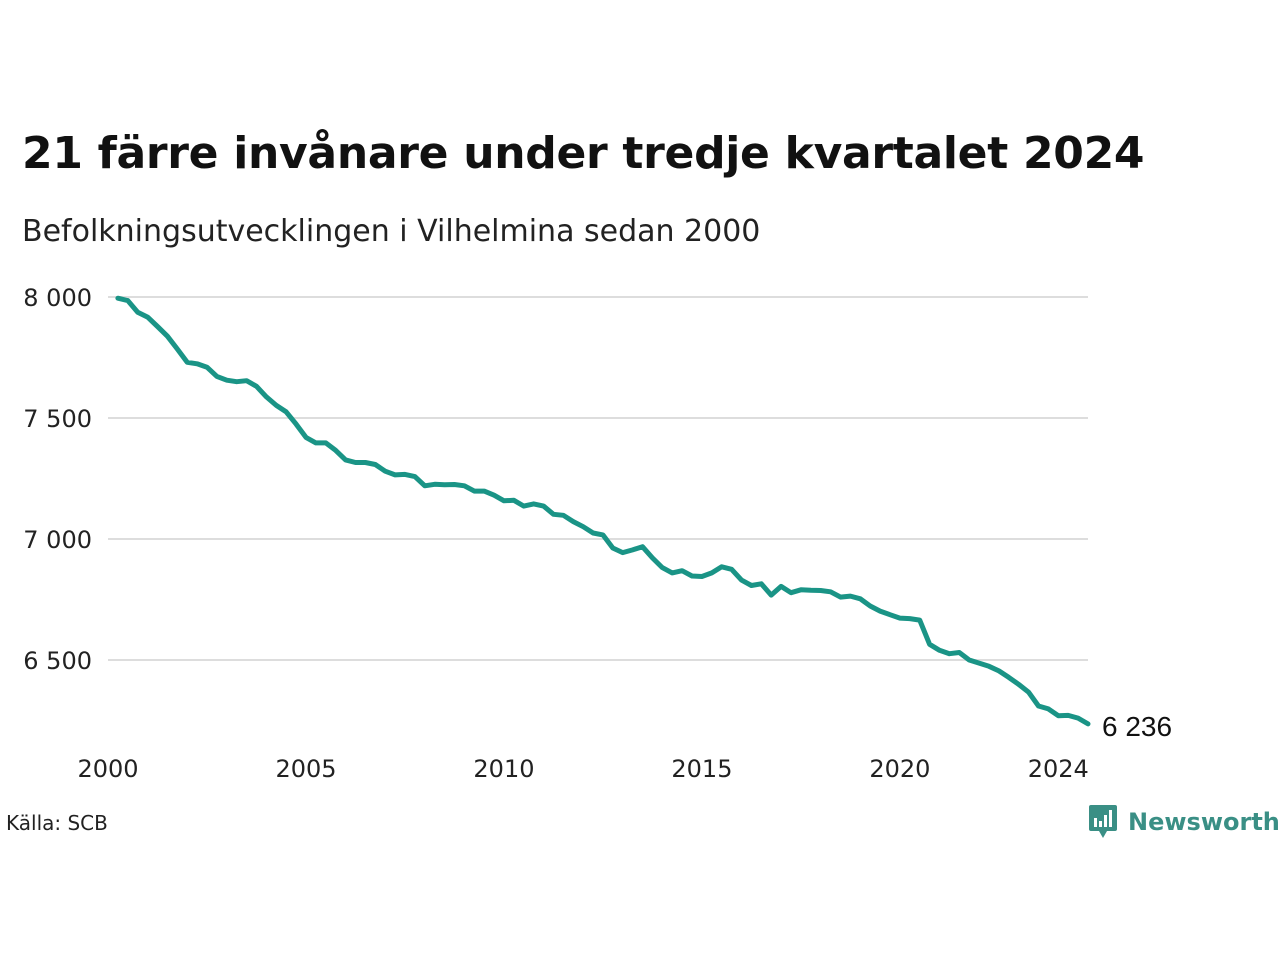 This screenshot has height=960, width=1280. Describe the element at coordinates (57, 479) in the screenshot. I see `y-axis-ticks: 6 500 7 000 7 500 8 000` at that location.